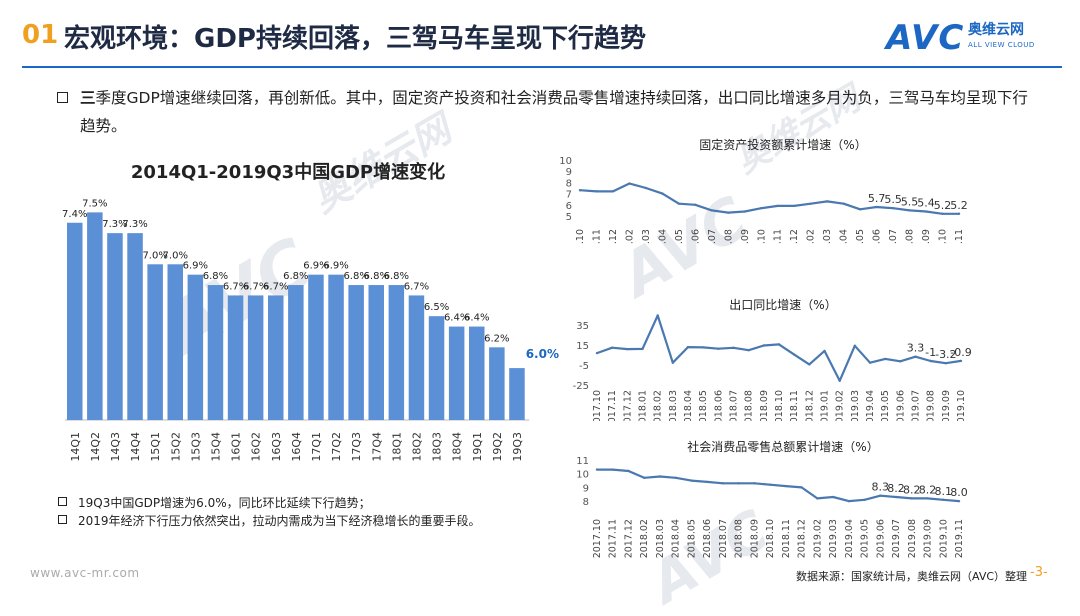 Image resolution: width=1080 pixels, height=616 pixels. What do you see at coordinates (95, 447) in the screenshot?
I see `gdp-tick-label: 14Q2` at bounding box center [95, 447].